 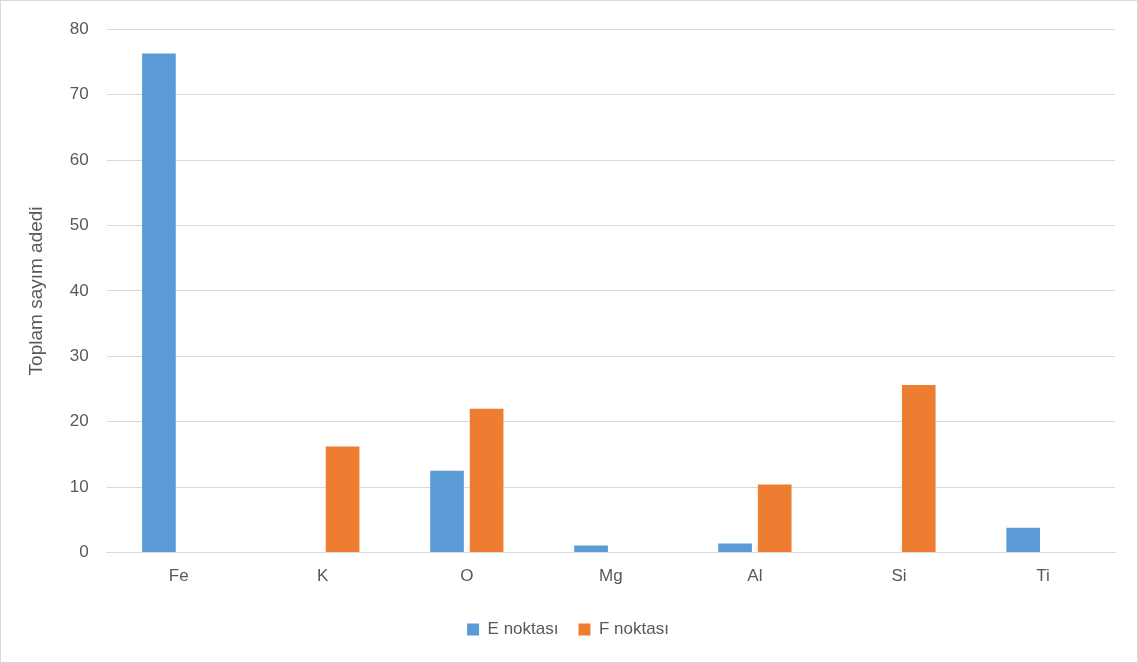 What do you see at coordinates (755, 576) in the screenshot?
I see `x-tick-label: Al` at bounding box center [755, 576].